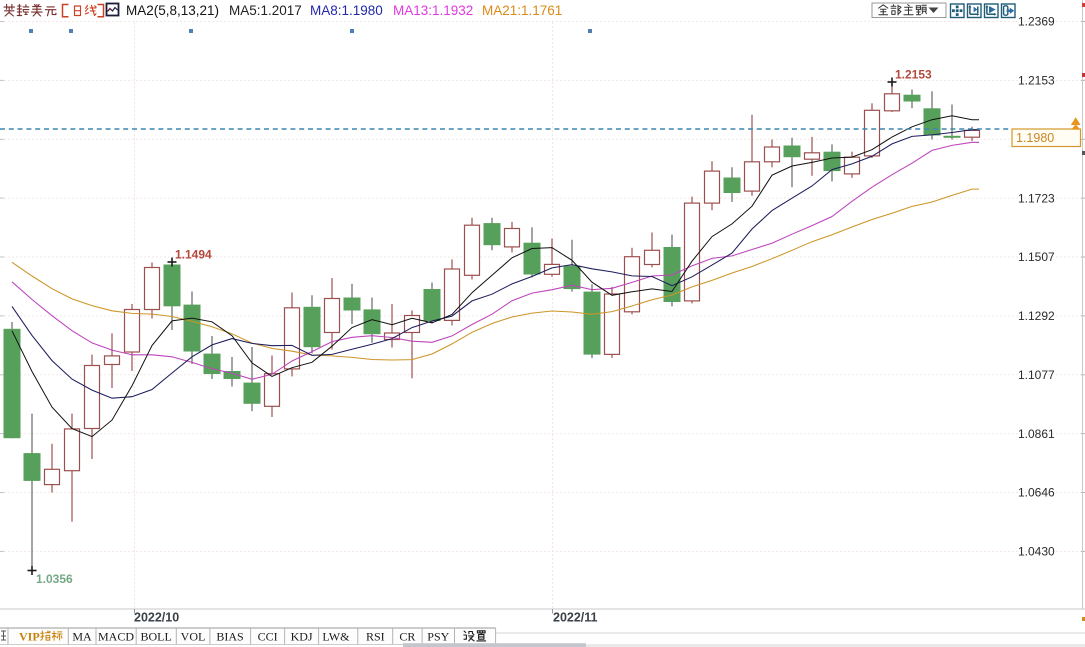 The width and height of the screenshot is (1085, 647). I want to click on svg-text: 1.1723, so click(1036, 198).